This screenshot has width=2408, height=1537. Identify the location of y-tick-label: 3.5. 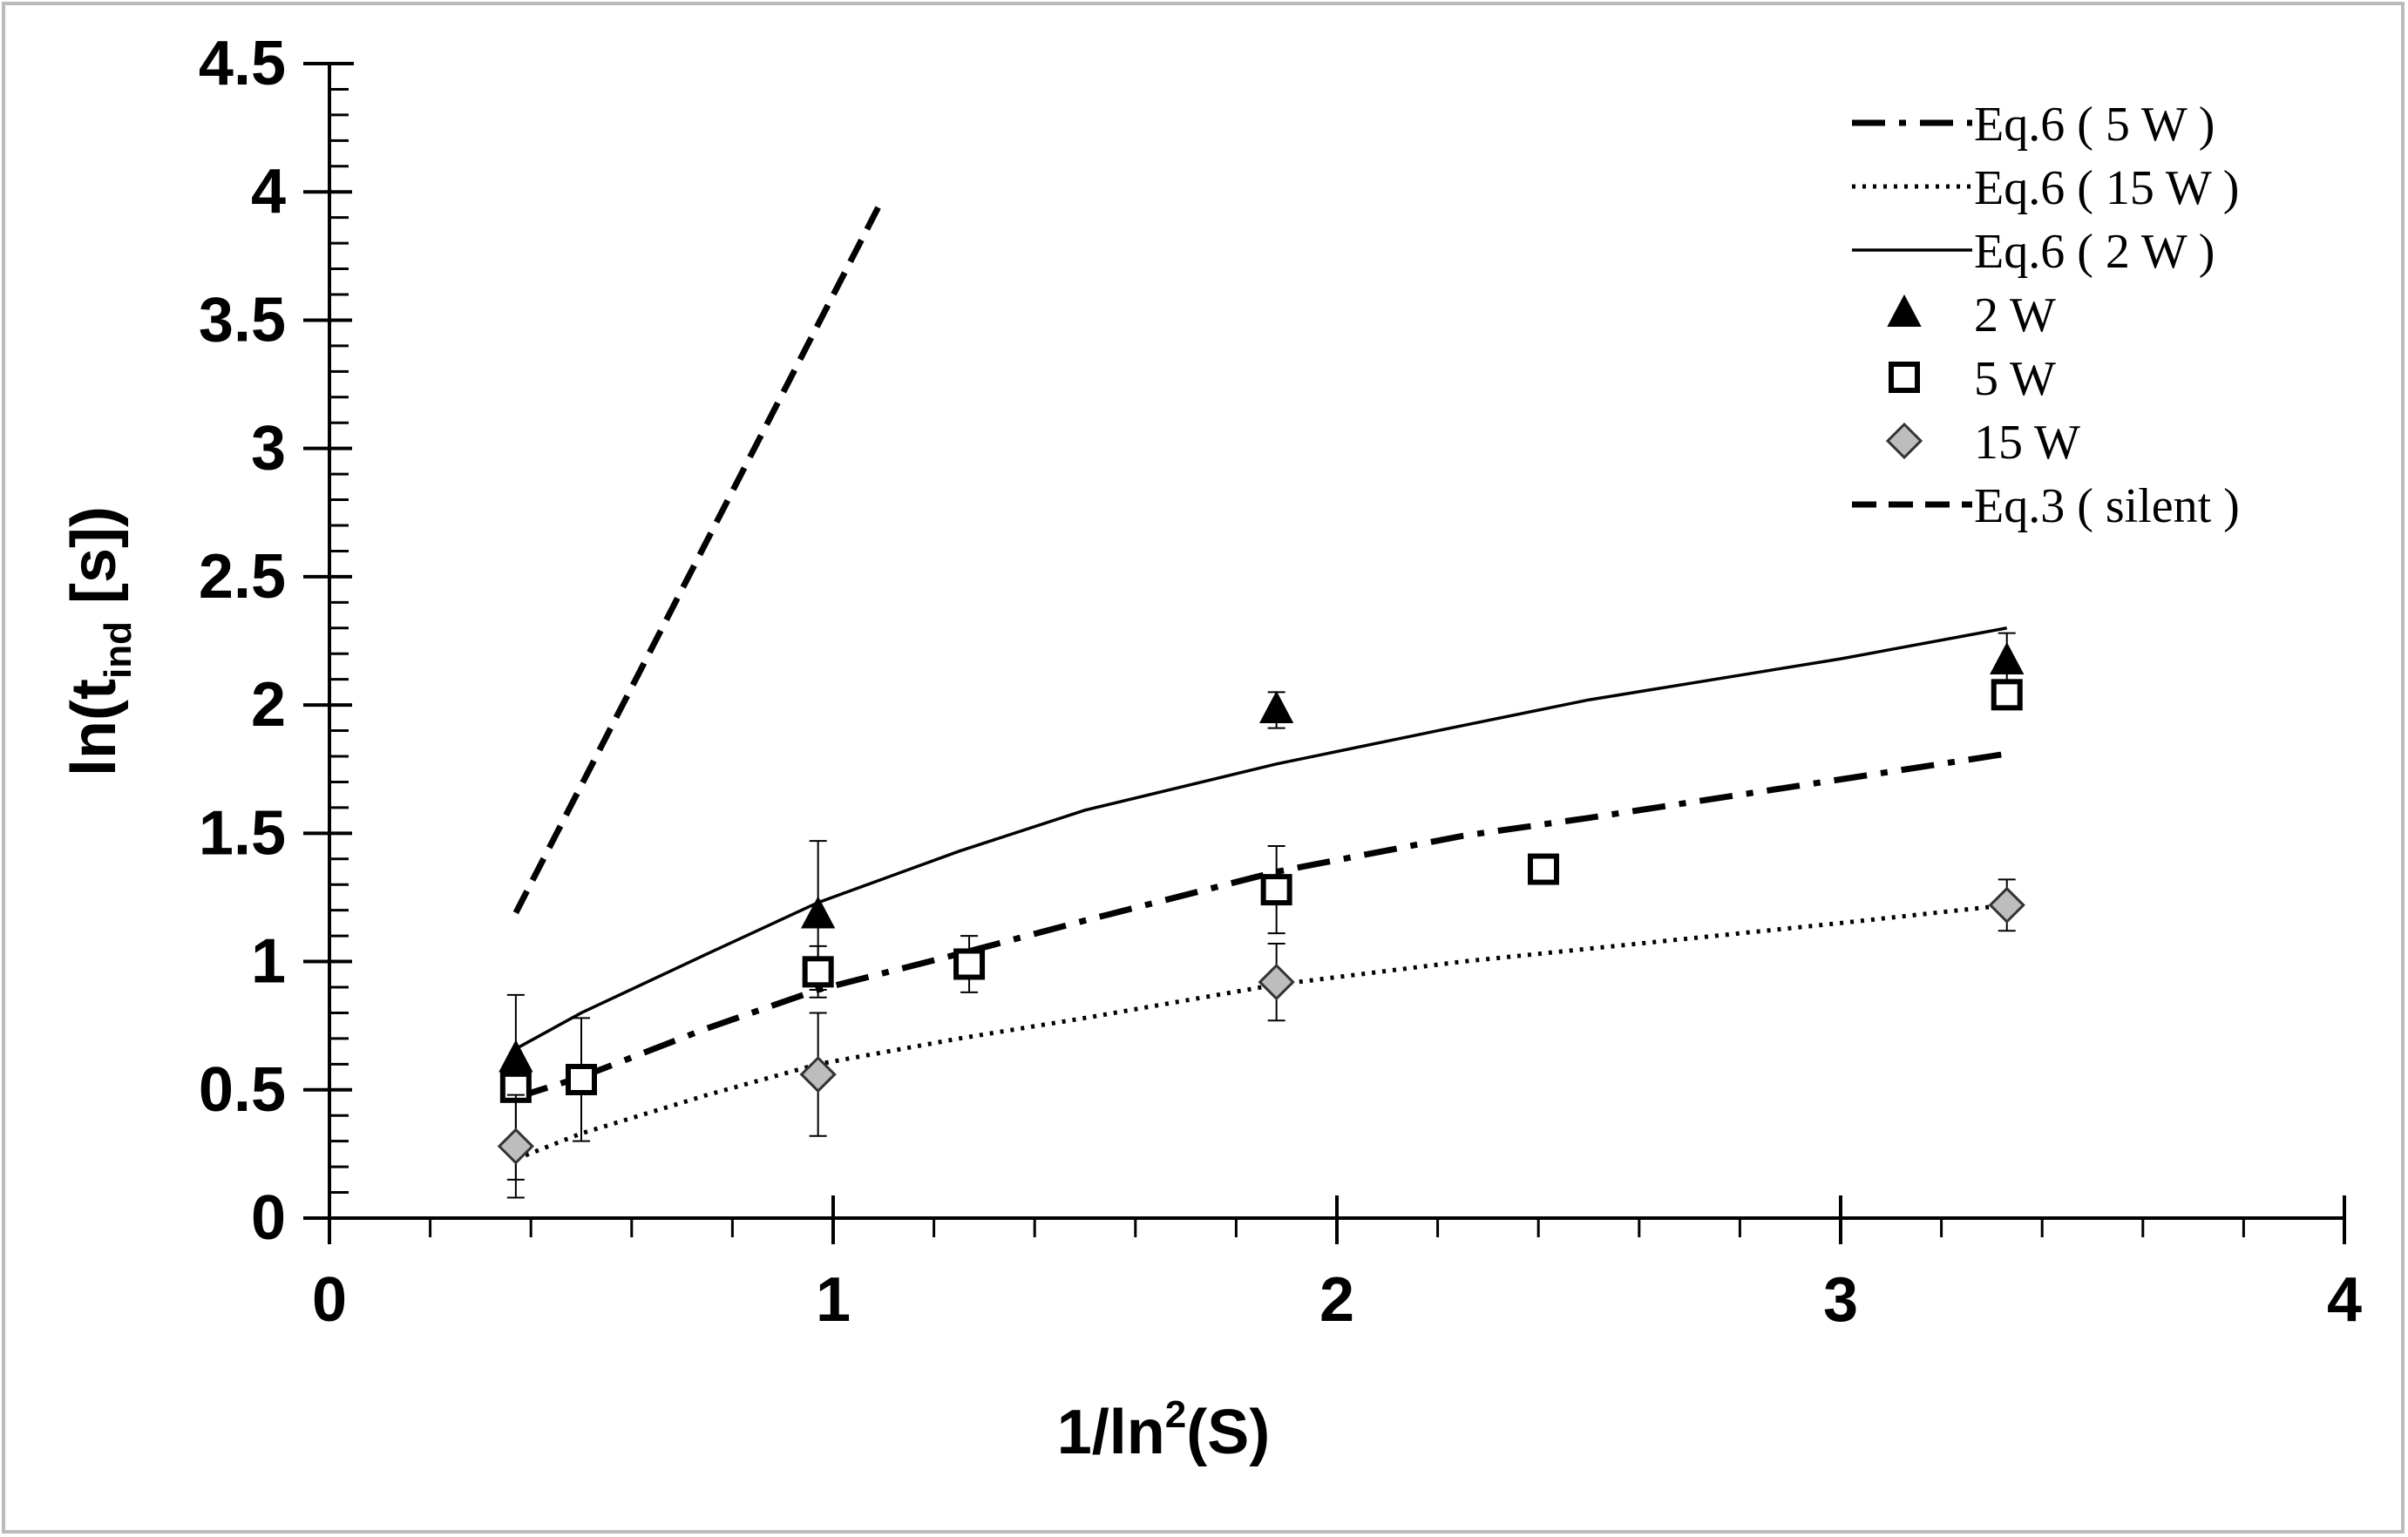
(242, 320).